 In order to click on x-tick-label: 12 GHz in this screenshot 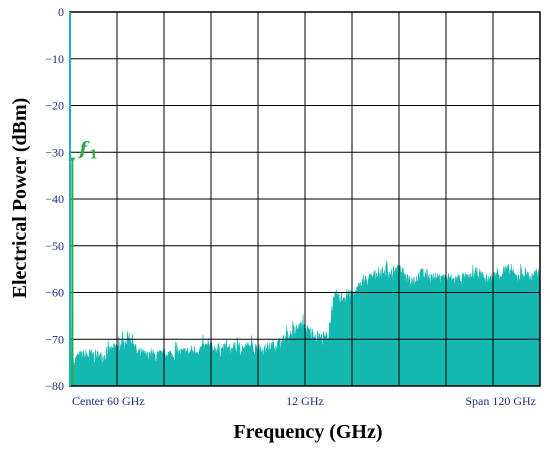, I will do `click(305, 401)`.